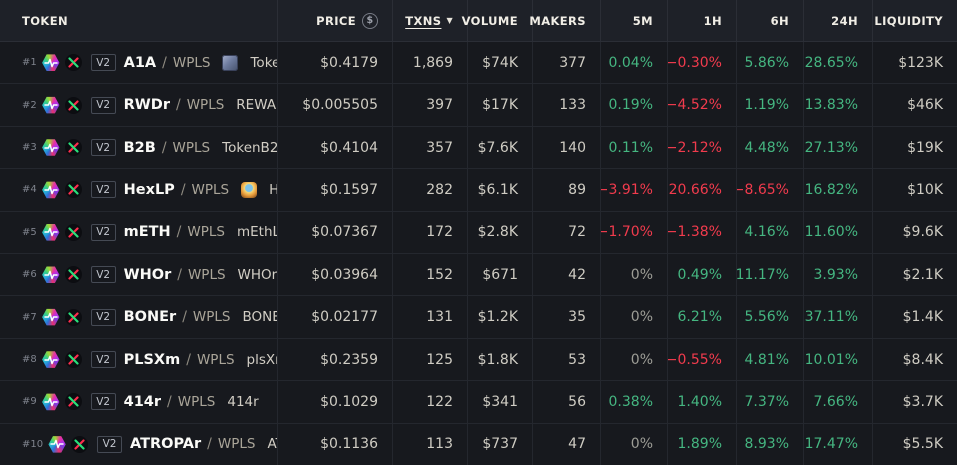  Describe the element at coordinates (838, 190) in the screenshot. I see `change-24h-cell: 16.82%` at that location.